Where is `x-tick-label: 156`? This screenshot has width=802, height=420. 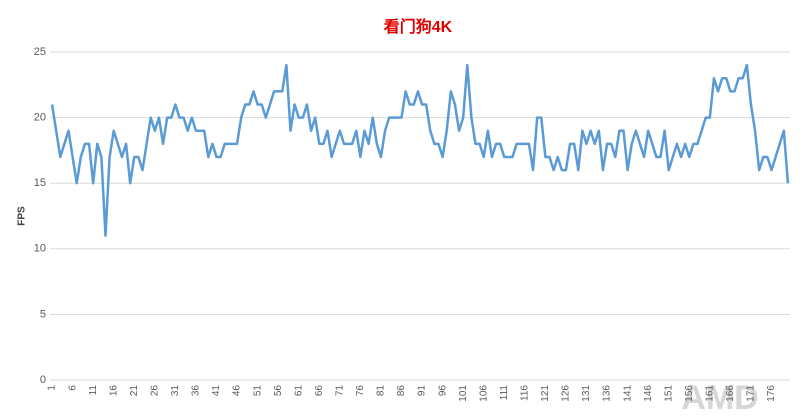
x-tick-label: 156 is located at coordinates (689, 393).